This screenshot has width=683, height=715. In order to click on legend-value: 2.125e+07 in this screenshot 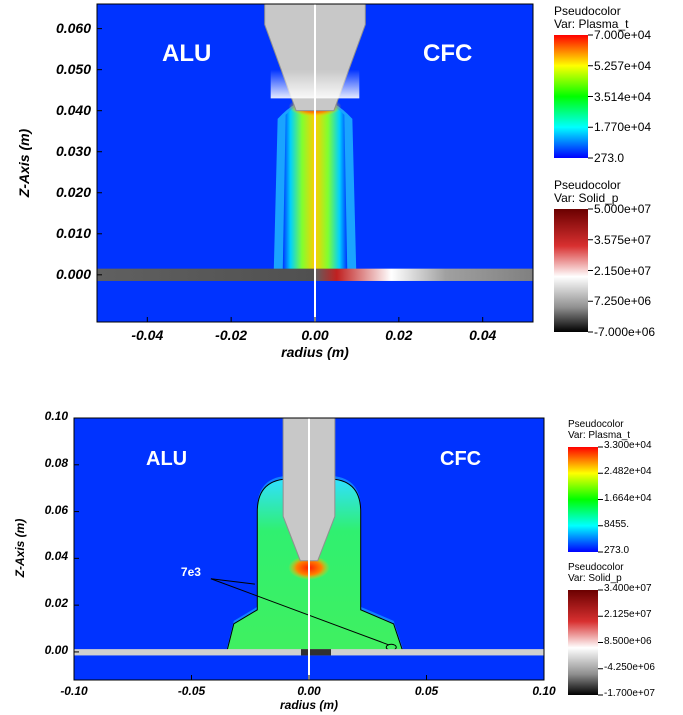, I will do `click(628, 615)`.